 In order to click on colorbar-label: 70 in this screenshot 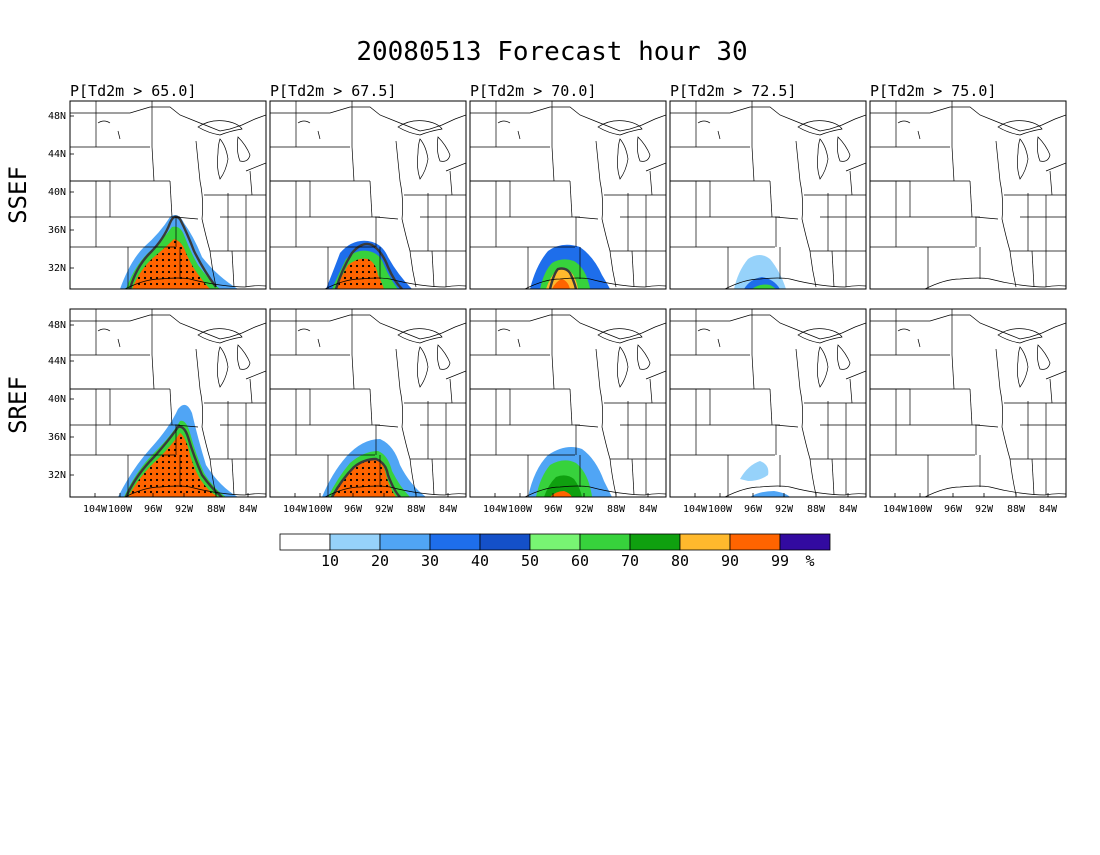, I will do `click(630, 561)`.